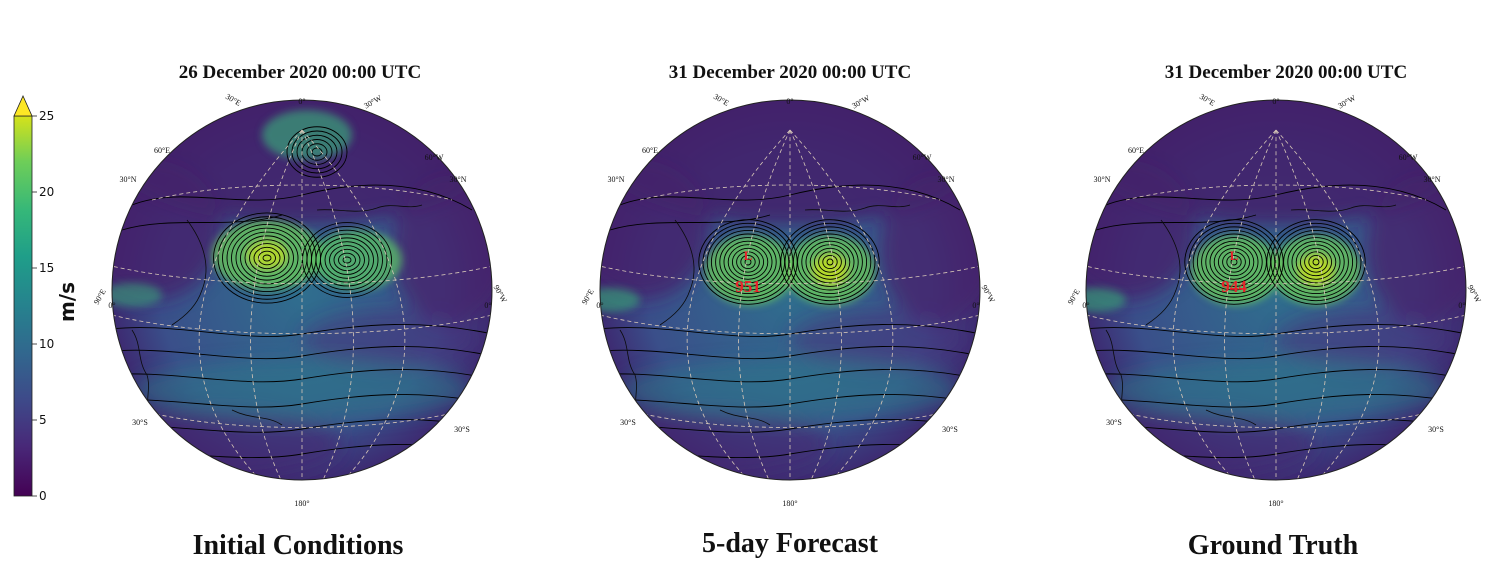  Describe the element at coordinates (748, 286) in the screenshot. I see `low-pressure-value: 951` at that location.